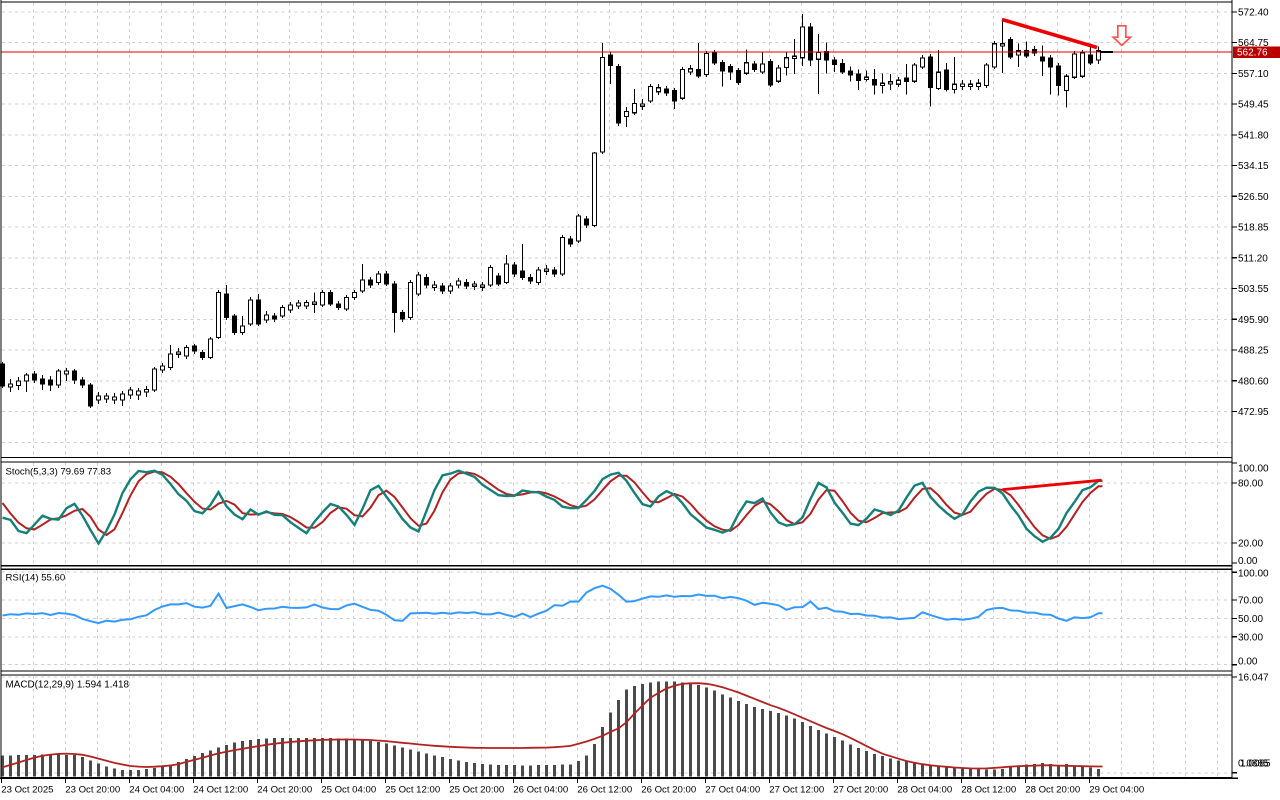  I want to click on svg-text: 518.85, so click(1253, 228).